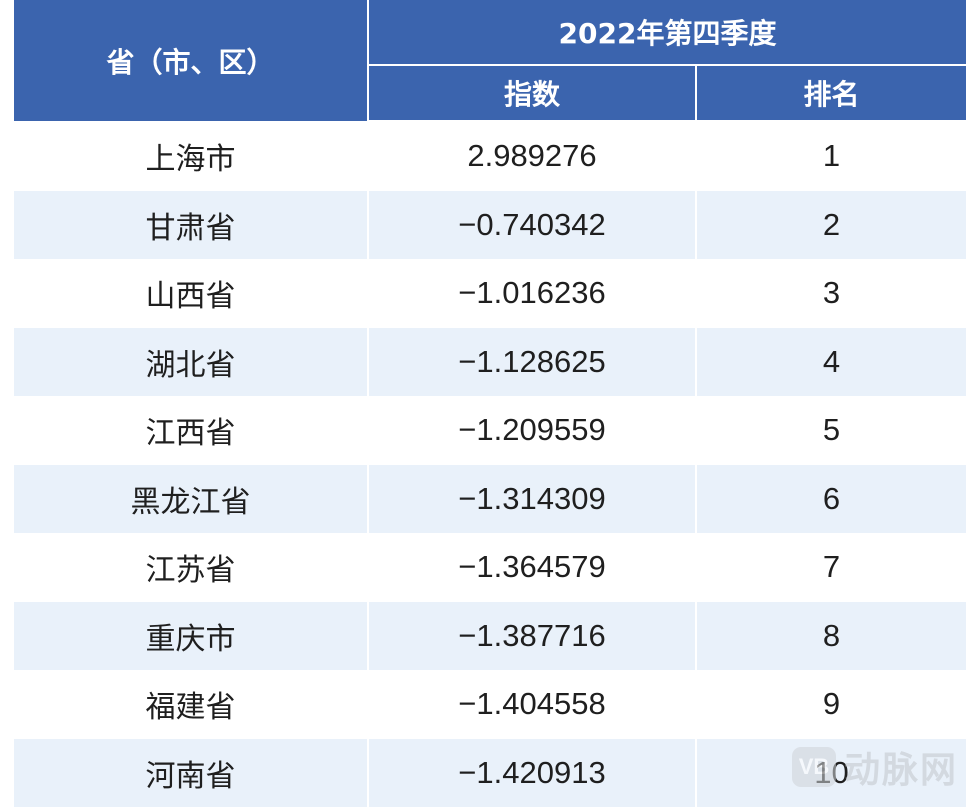 Image resolution: width=966 pixels, height=807 pixels. What do you see at coordinates (831, 361) in the screenshot?
I see `cell-rank: 4` at bounding box center [831, 361].